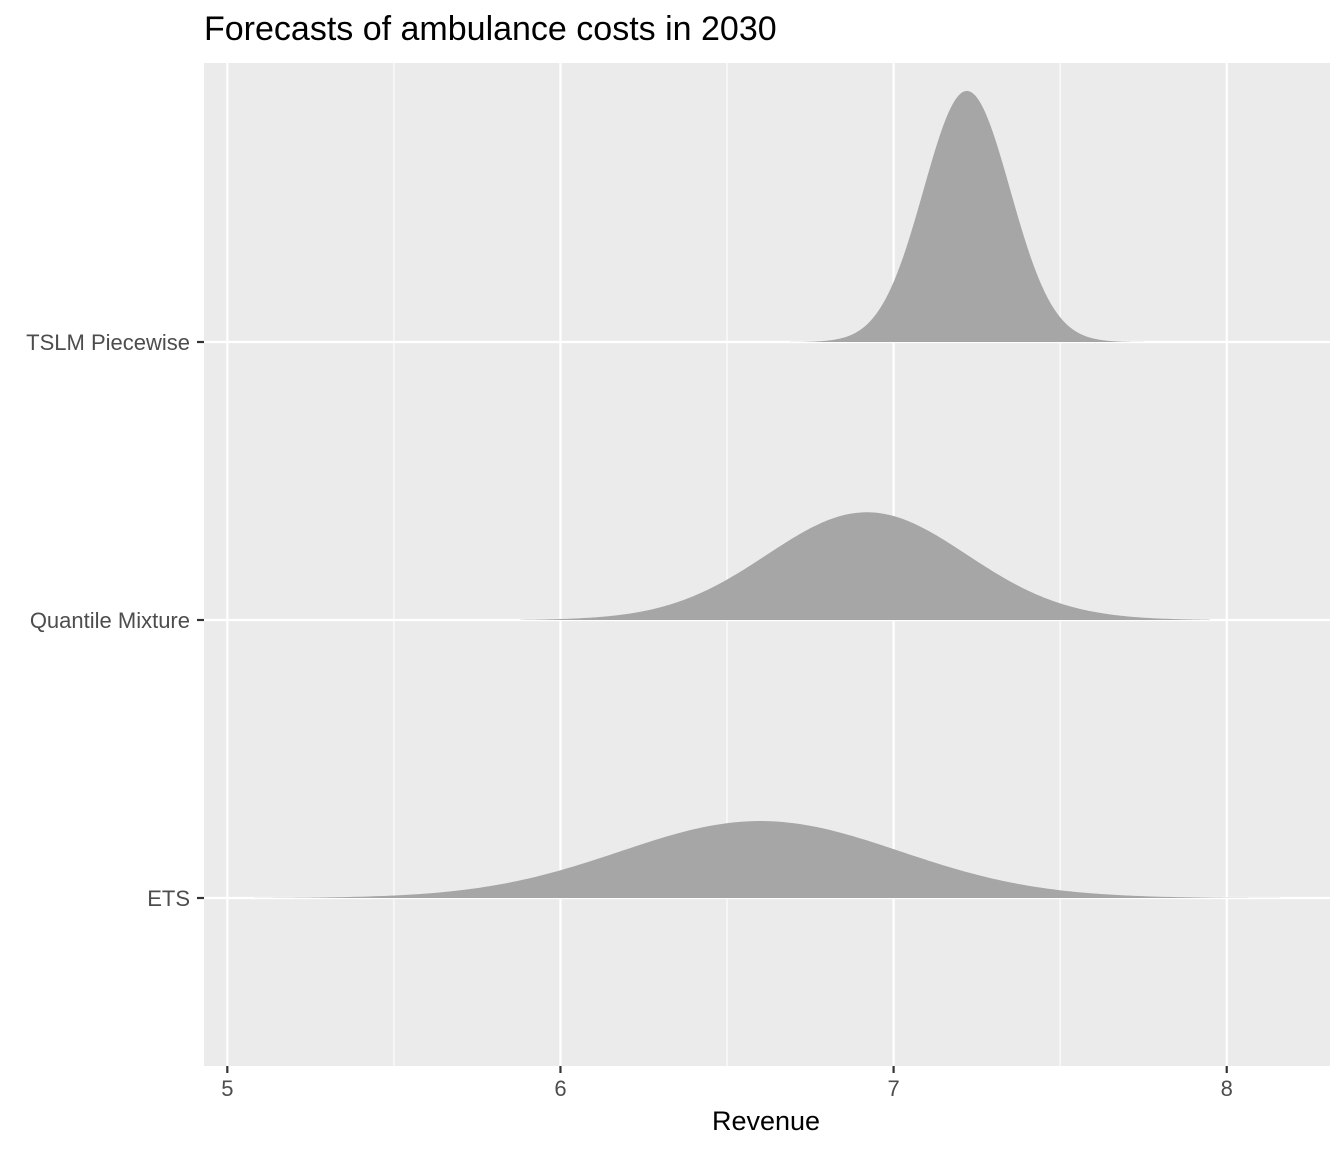 This screenshot has width=1344, height=1152. I want to click on y-axis: ETS Quantile Mixture TSLM Piecewise, so click(115, 620).